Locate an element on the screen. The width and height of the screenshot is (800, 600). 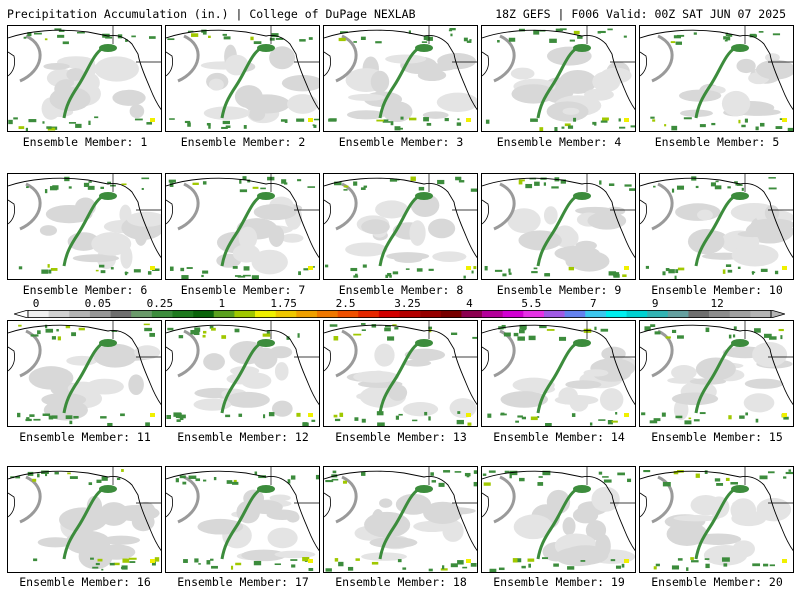
precipitation-map is located at coordinates (84, 78).